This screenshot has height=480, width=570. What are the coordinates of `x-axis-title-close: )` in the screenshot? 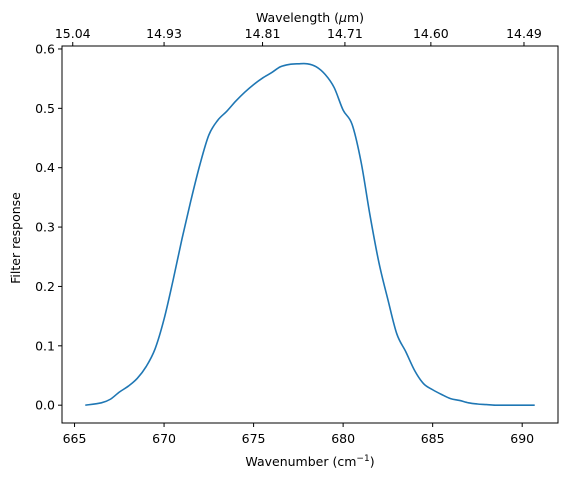 It's located at (372, 461).